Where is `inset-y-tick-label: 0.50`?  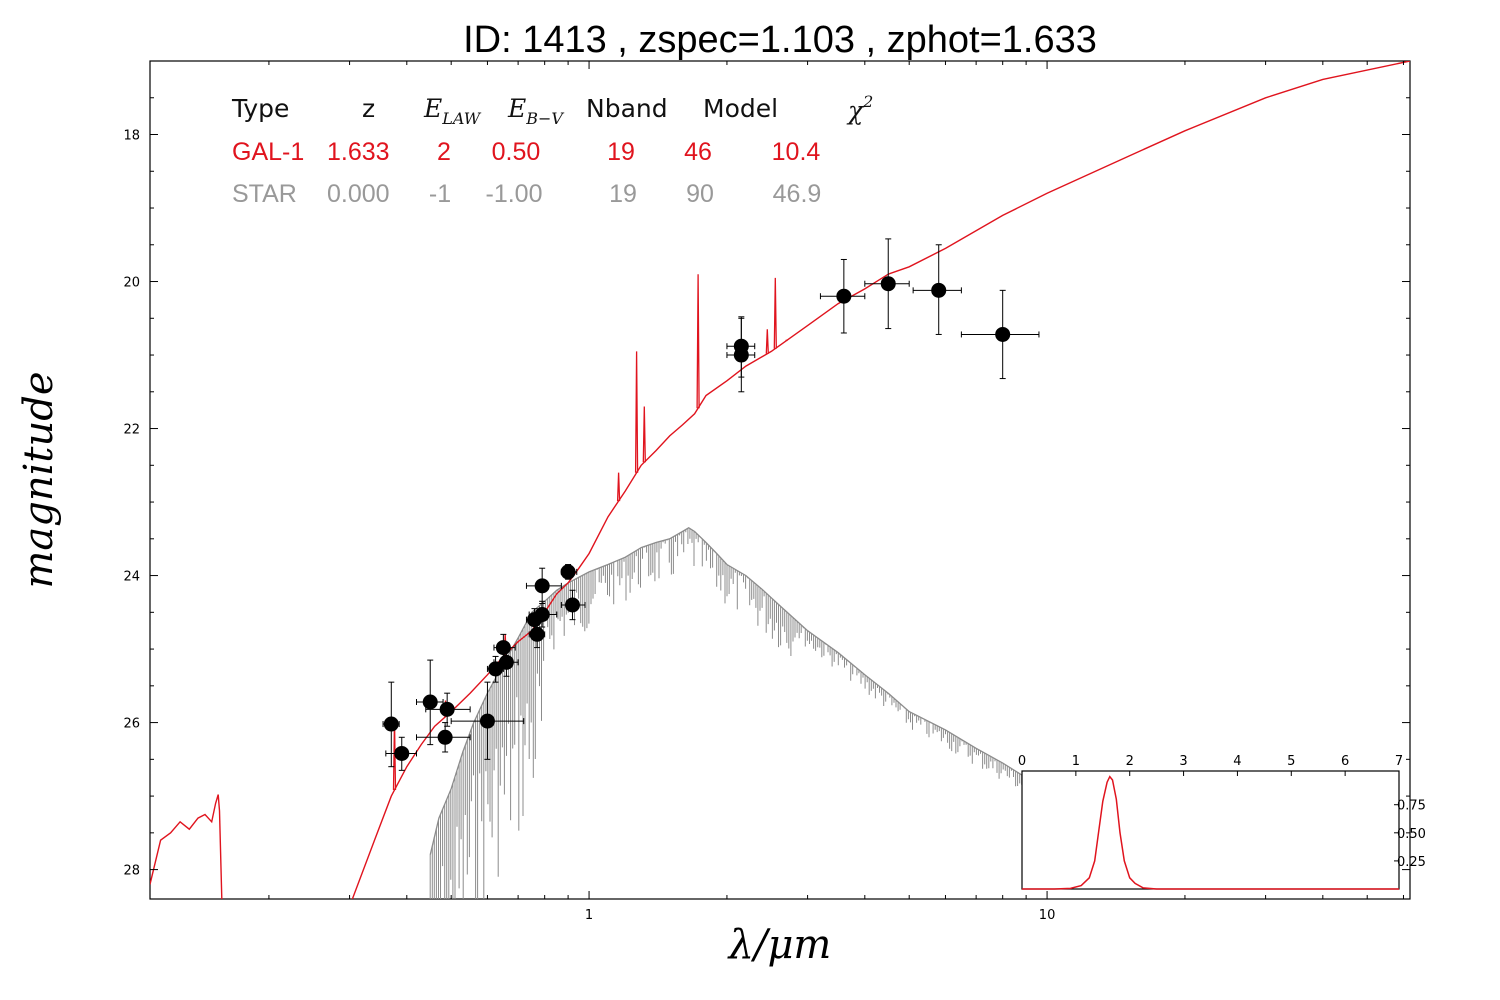 inset-y-tick-label: 0.50 is located at coordinates (1411, 834).